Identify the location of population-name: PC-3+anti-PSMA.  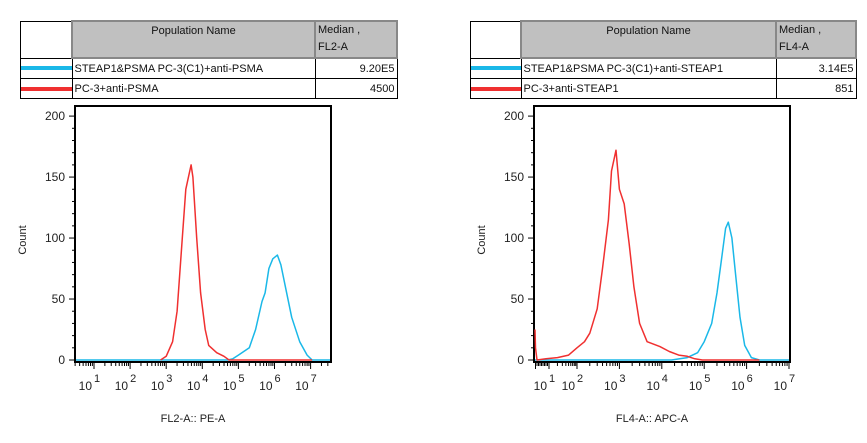
(193, 88).